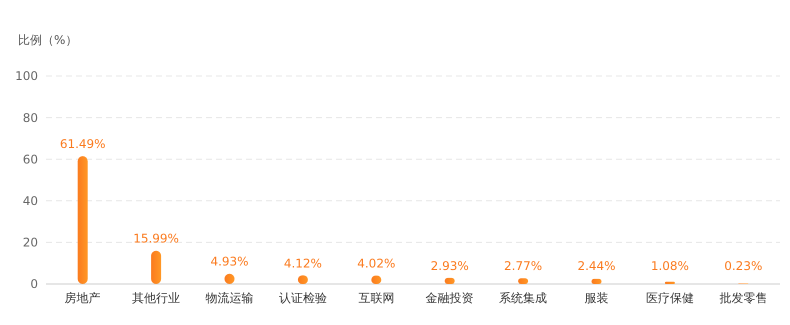 The width and height of the screenshot is (790, 325). Describe the element at coordinates (743, 298) in the screenshot. I see `x-tick-label: 批发零售` at that location.